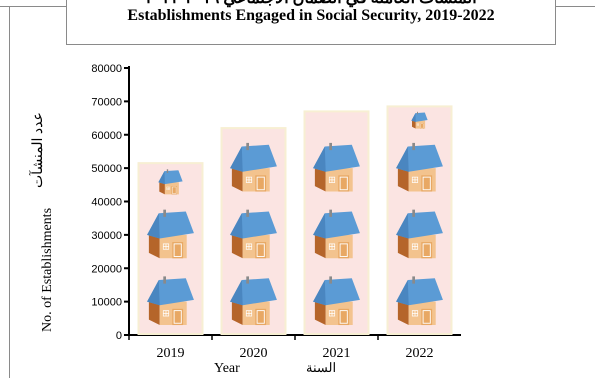 This screenshot has height=378, width=595. I want to click on frame-line-left, so click(33, 6).